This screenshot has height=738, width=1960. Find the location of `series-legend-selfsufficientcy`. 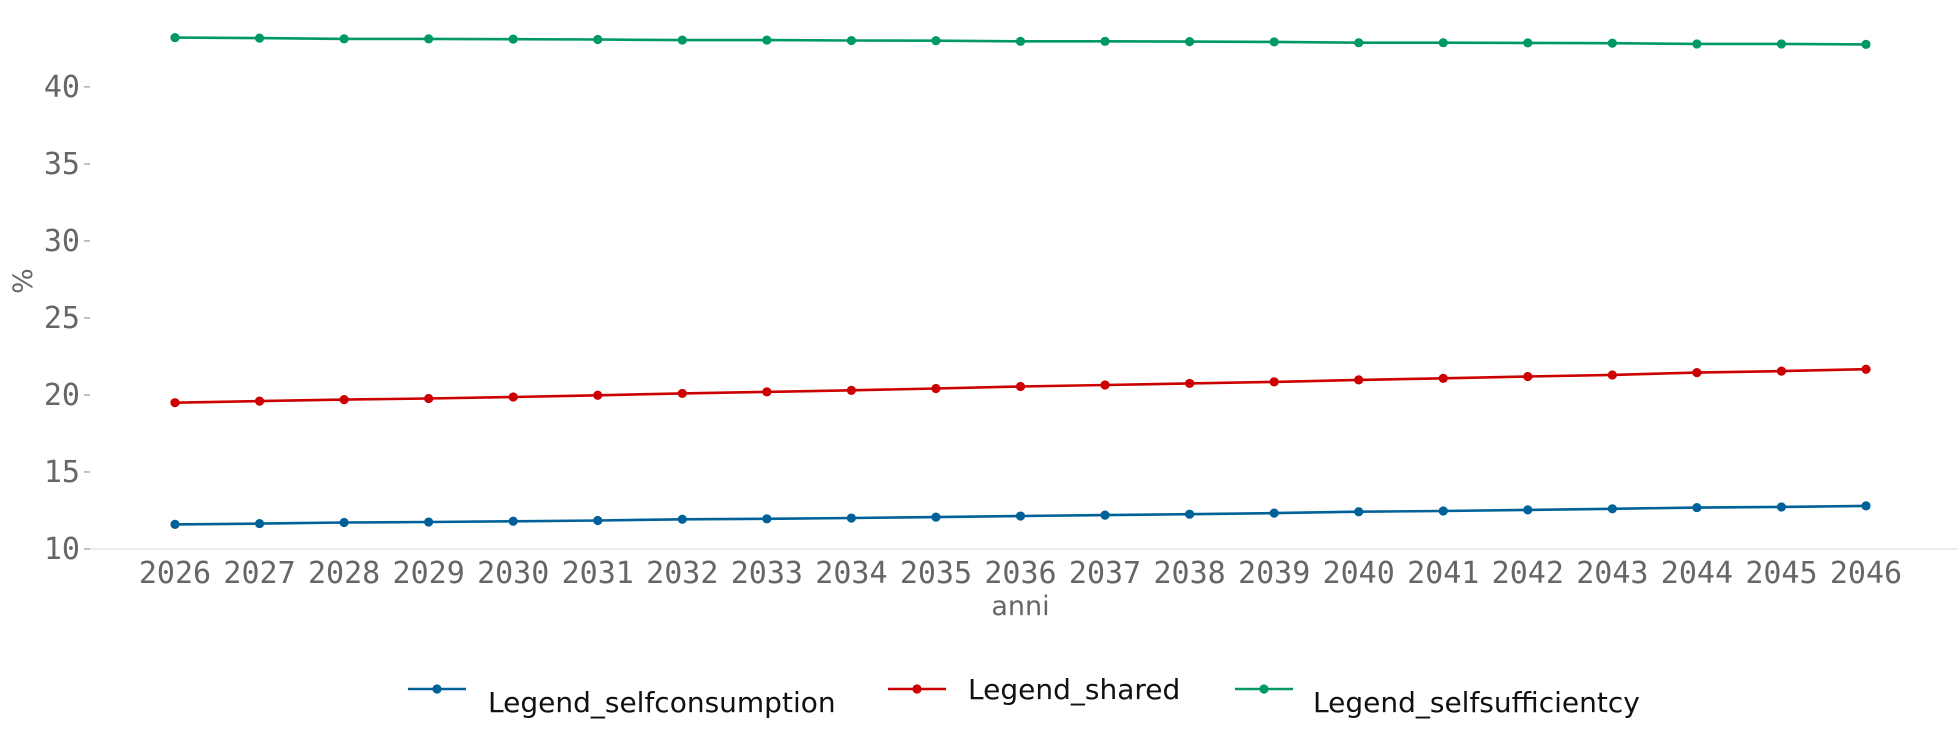

series-legend-selfsufficientcy is located at coordinates (1020, 41).